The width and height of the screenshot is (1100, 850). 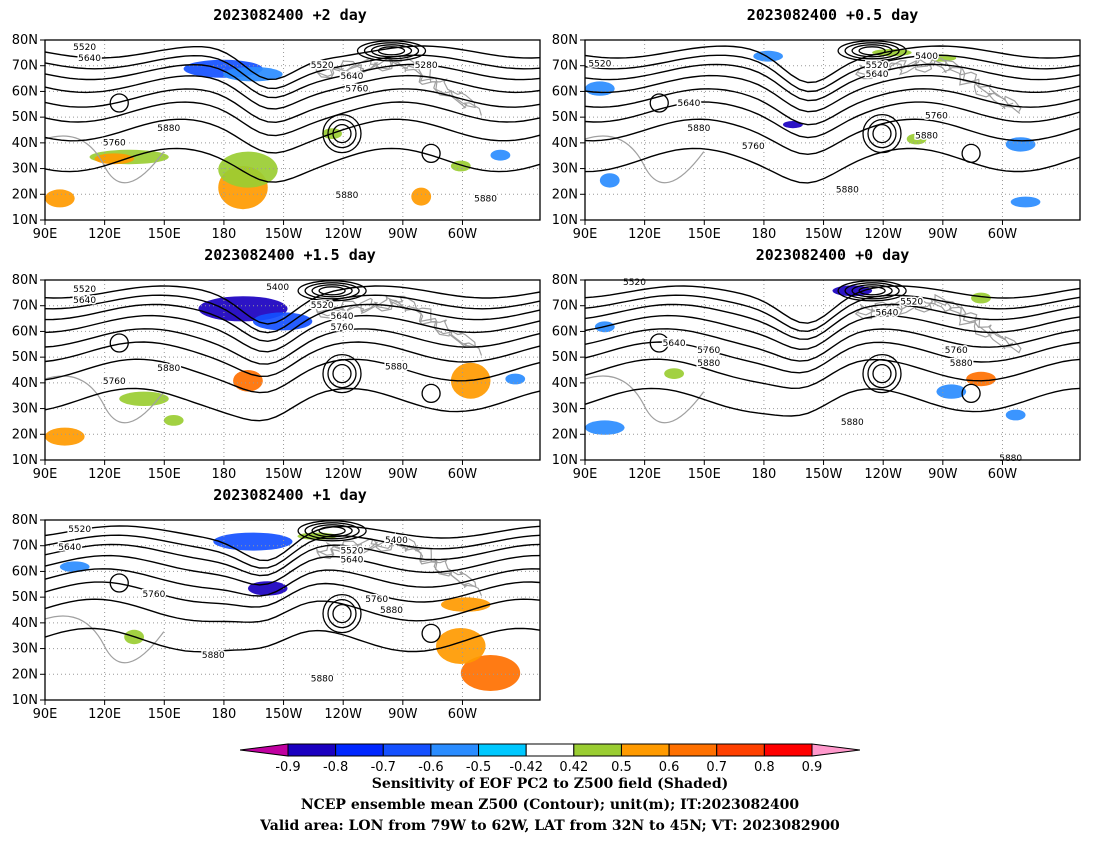 What do you see at coordinates (832, 255) in the screenshot?
I see `panel-title: 2023082400 +0 day` at bounding box center [832, 255].